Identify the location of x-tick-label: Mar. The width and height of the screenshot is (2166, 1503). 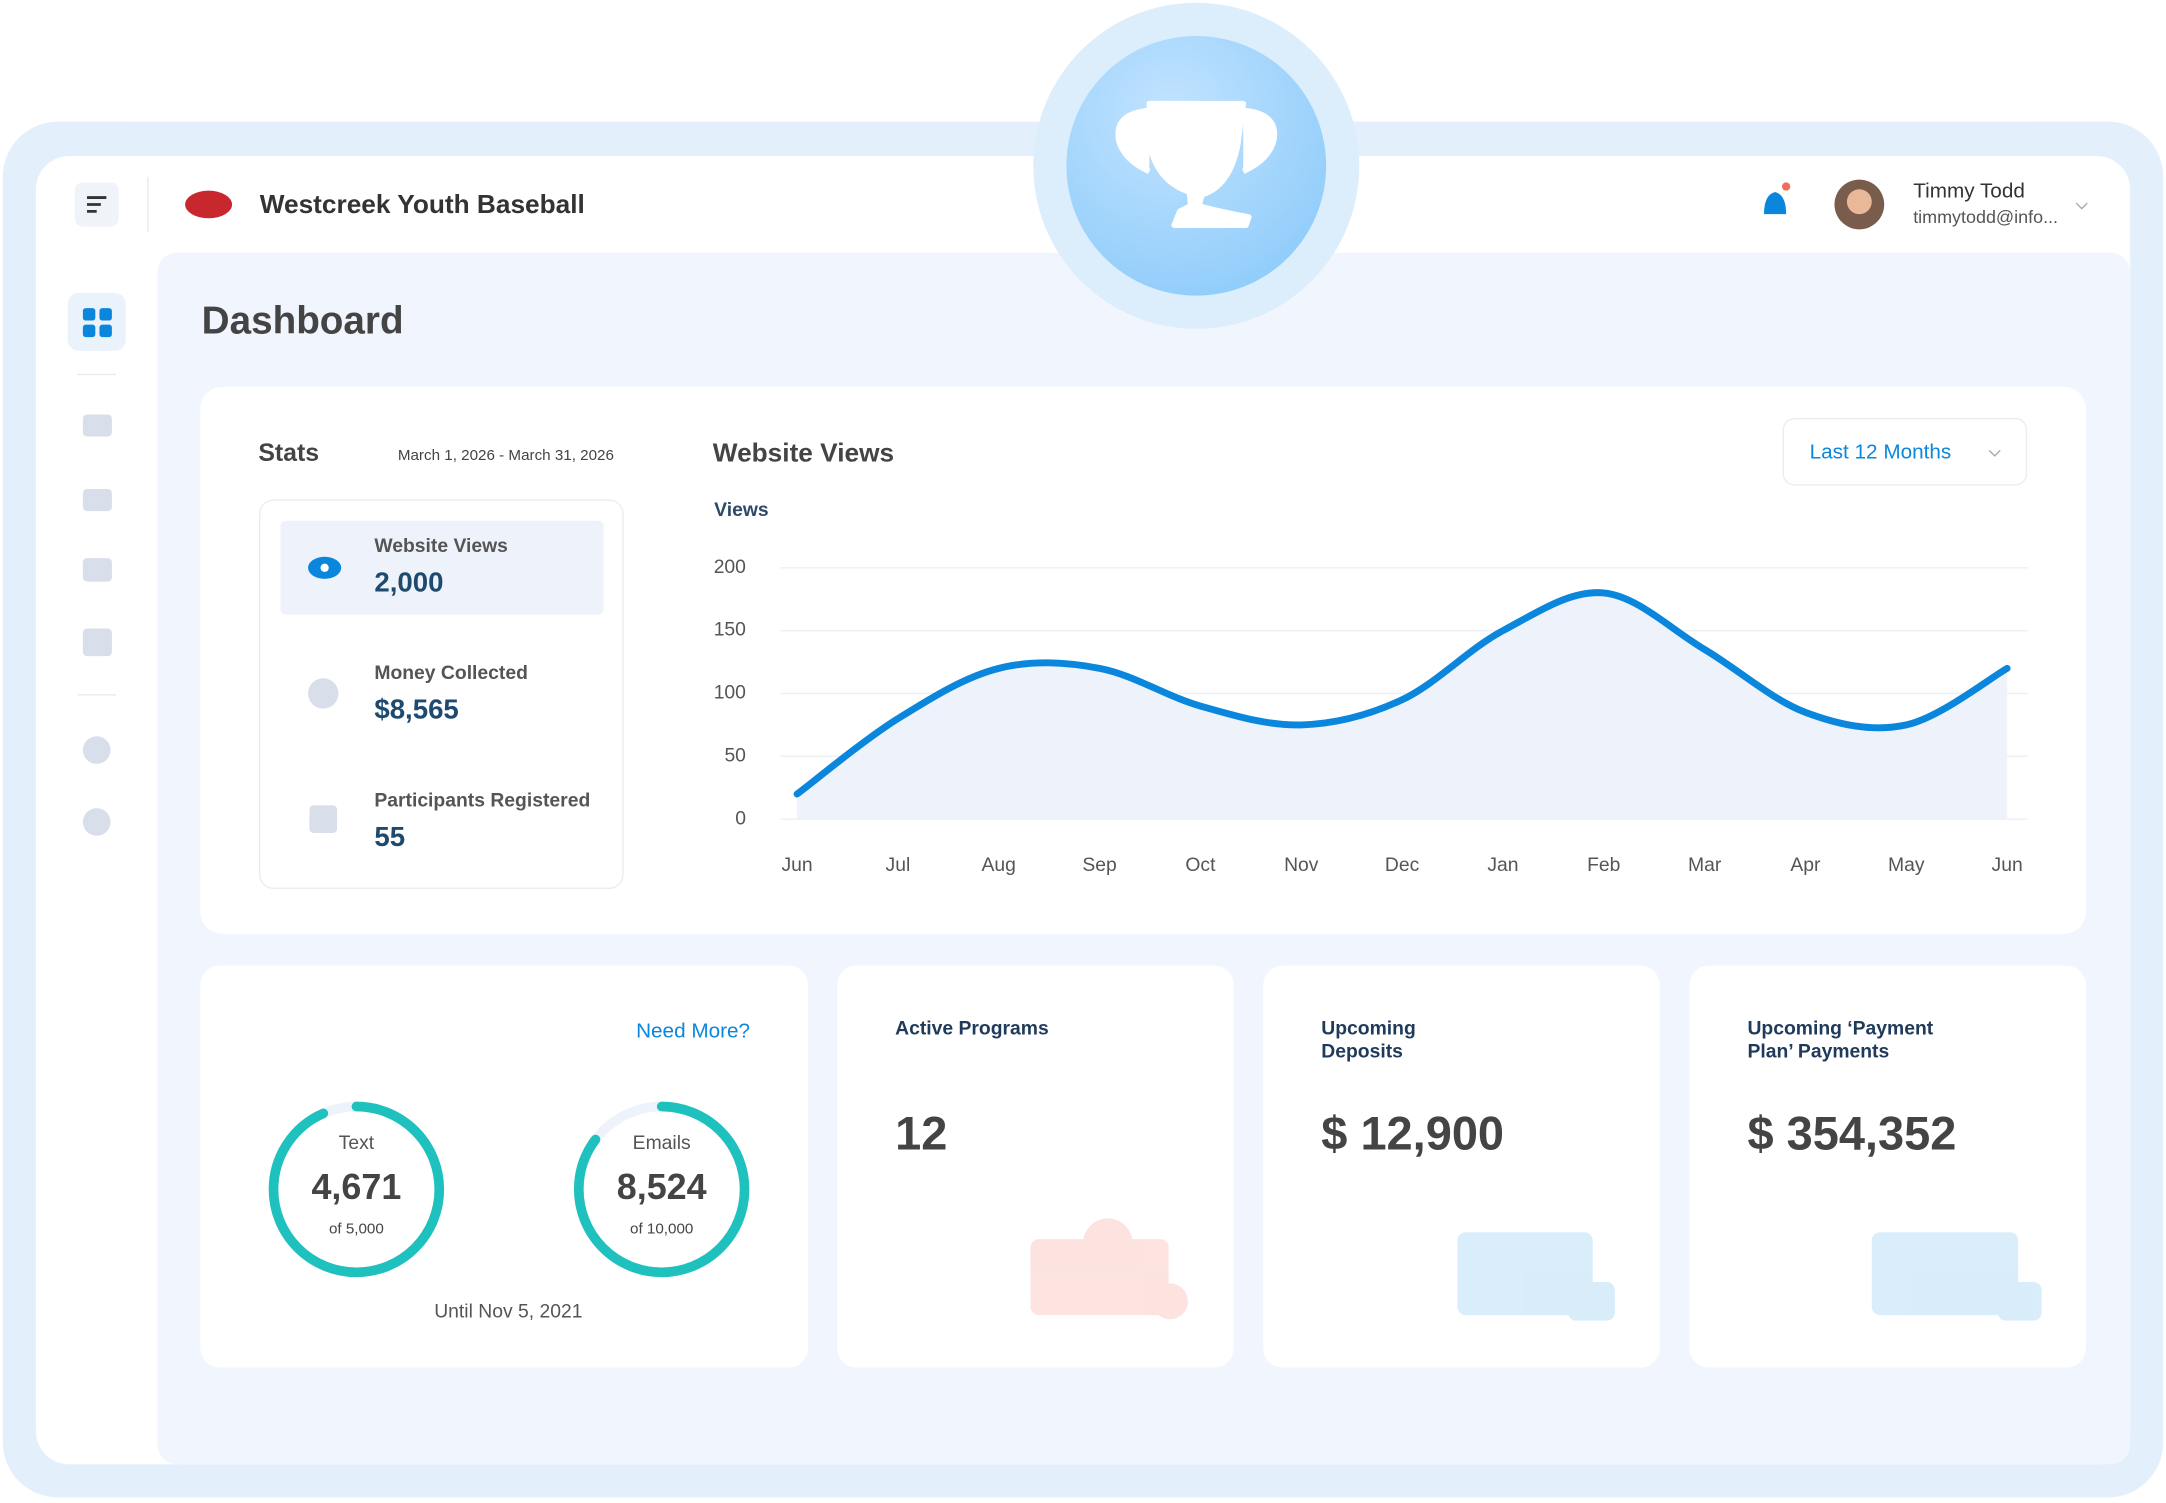
(1705, 865).